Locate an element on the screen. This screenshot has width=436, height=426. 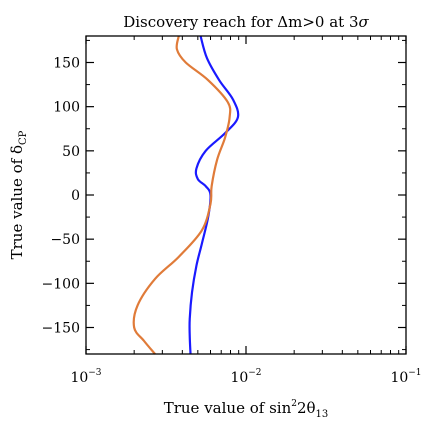
y-tick-label: −150 is located at coordinates (61, 329).